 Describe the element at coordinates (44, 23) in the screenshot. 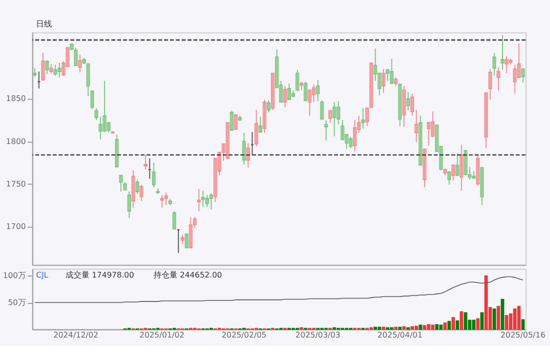

I see `text: 日线` at that location.